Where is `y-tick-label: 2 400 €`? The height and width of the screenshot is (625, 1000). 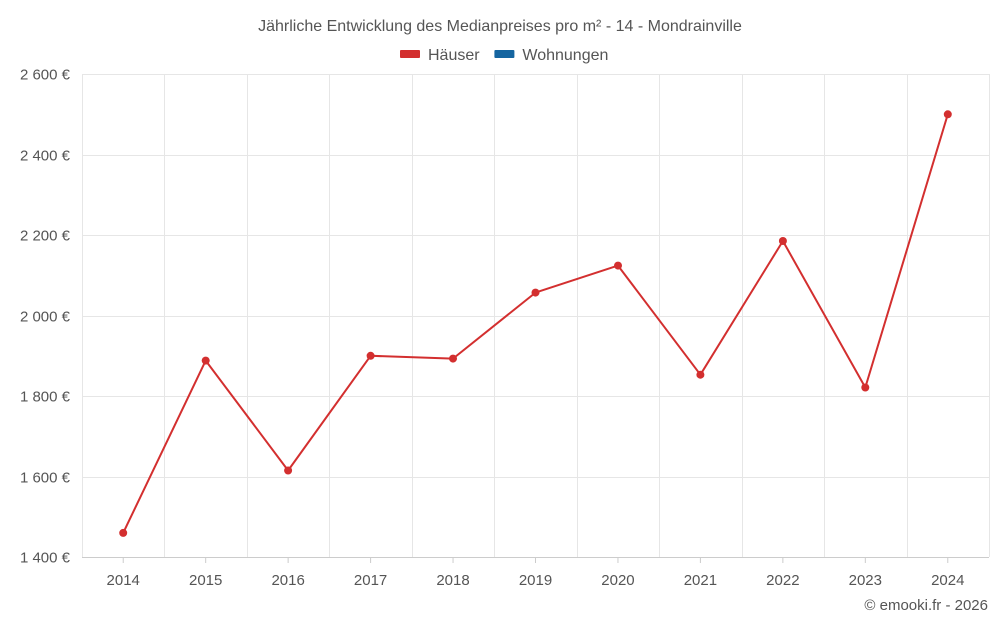
y-tick-label: 2 400 € is located at coordinates (45, 156).